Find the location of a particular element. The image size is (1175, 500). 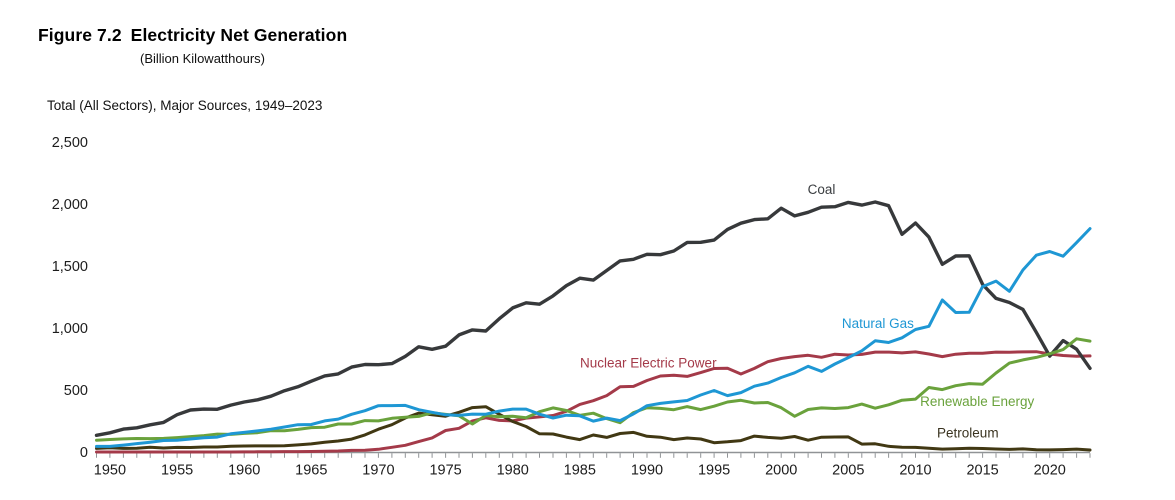

x-axis-label: 1990 is located at coordinates (647, 471).